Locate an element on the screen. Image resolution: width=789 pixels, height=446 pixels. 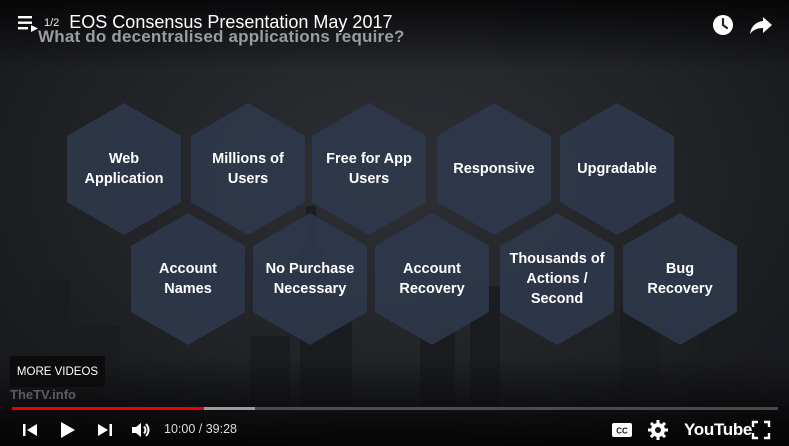
hexagon-no-purchase-necessary: No Purchase Necessary is located at coordinates (310, 279).